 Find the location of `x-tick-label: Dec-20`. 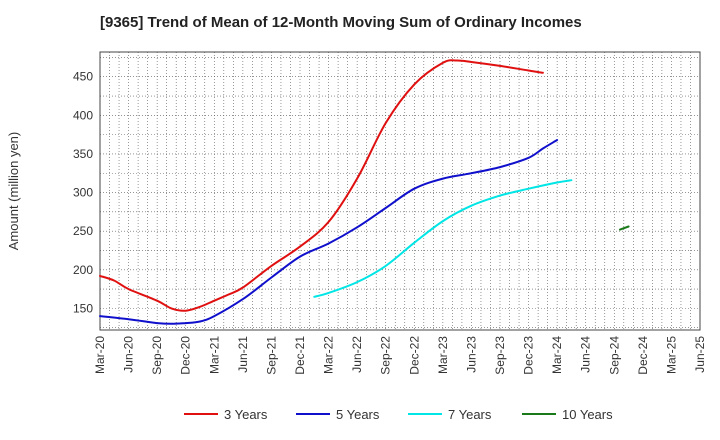

x-tick-label: Dec-20 is located at coordinates (186, 355).